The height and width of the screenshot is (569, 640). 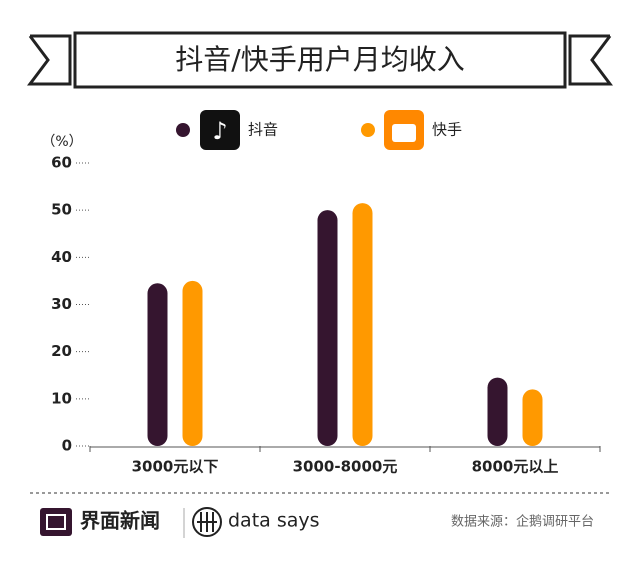 I want to click on y-tick-label: 40, so click(x=61, y=257).